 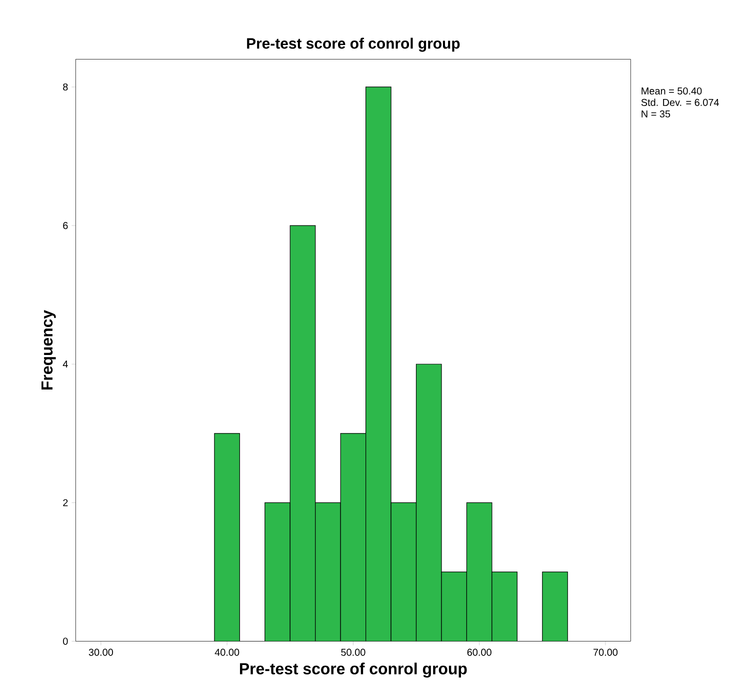 What do you see at coordinates (65, 86) in the screenshot?
I see `y-tick-label: 8` at bounding box center [65, 86].